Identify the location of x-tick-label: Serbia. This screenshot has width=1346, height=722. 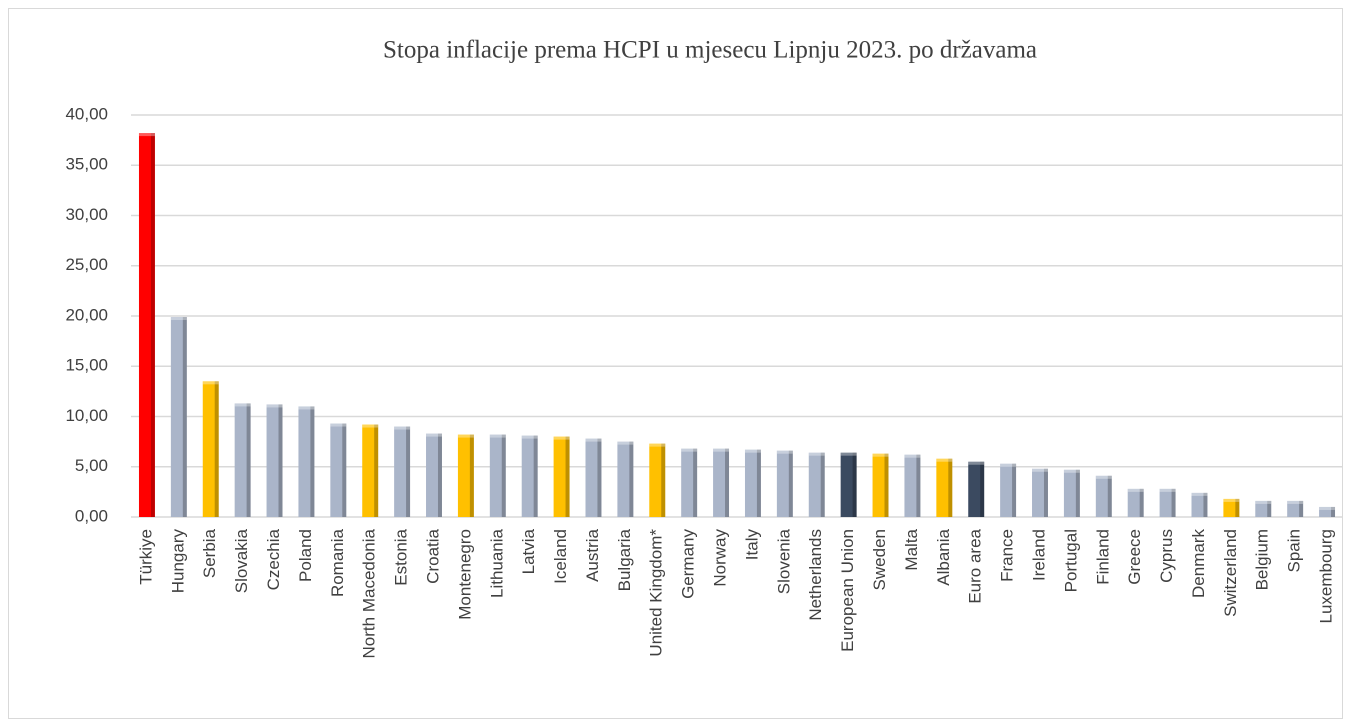
(209, 553).